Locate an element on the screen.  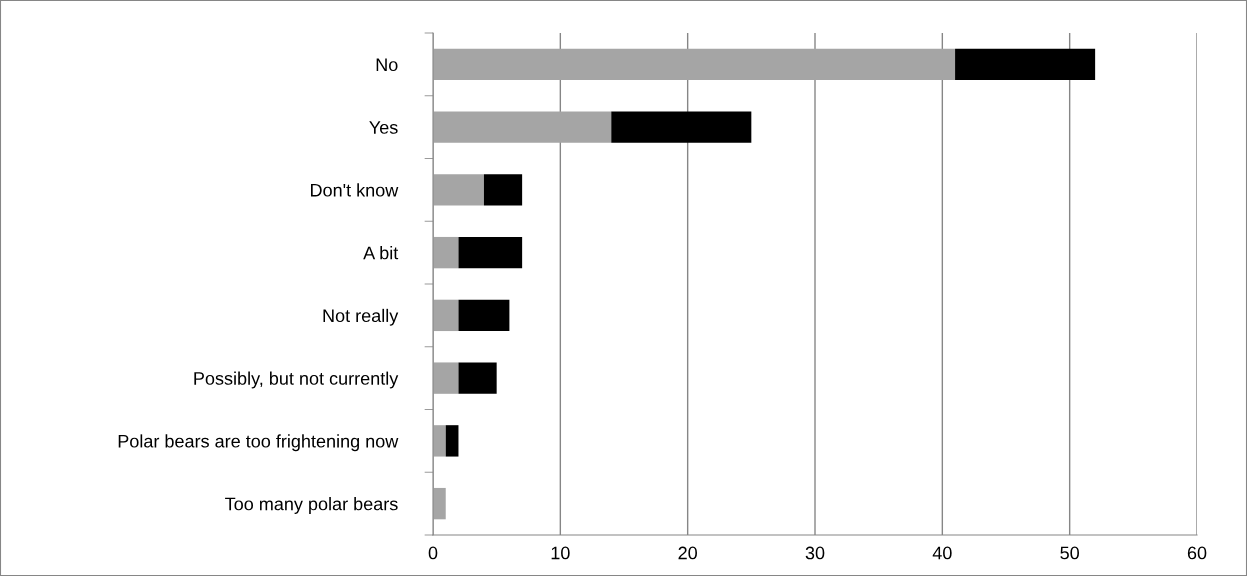
x-tick-label: 60 is located at coordinates (1197, 553).